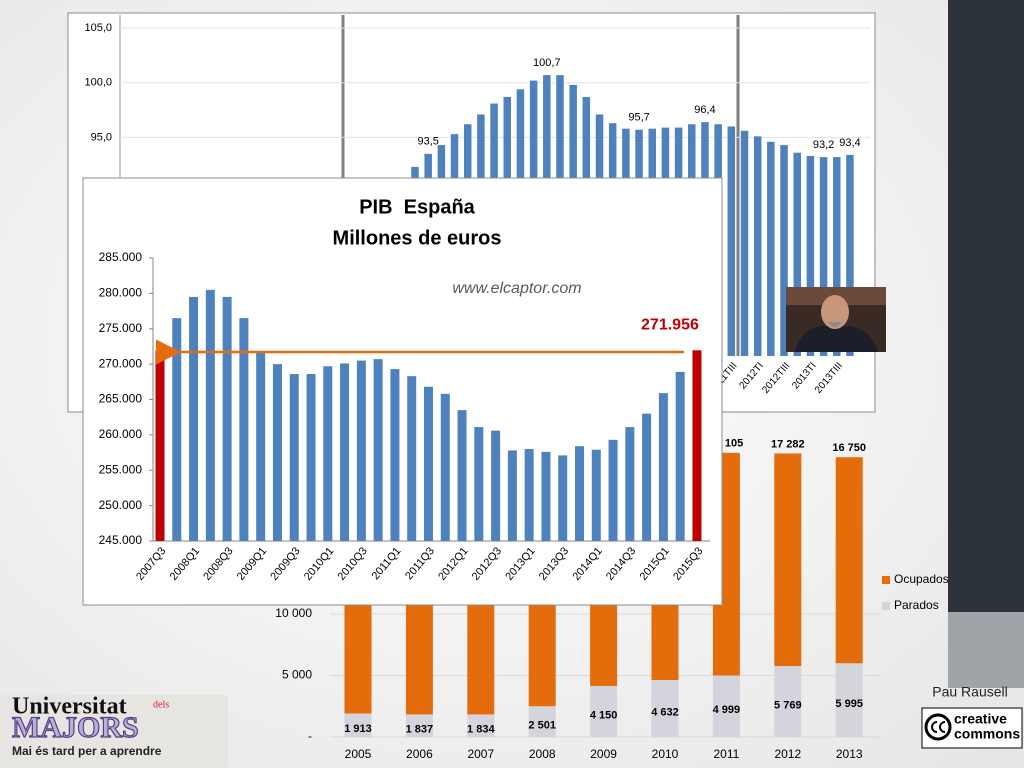 This screenshot has height=768, width=1024. I want to click on data-label: 2 501, so click(542, 726).